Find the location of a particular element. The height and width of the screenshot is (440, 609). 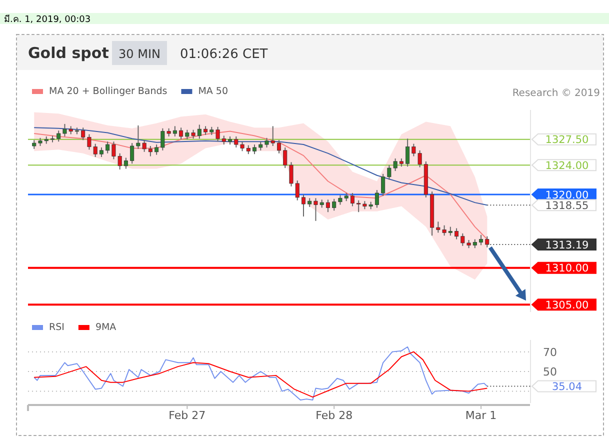

legend-item: MA 20 + Bollinger Bands is located at coordinates (100, 91).